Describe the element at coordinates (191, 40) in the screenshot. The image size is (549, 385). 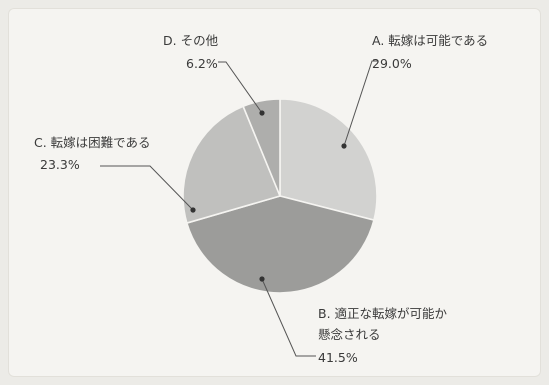
I see `label-d-text: D. その他` at that location.